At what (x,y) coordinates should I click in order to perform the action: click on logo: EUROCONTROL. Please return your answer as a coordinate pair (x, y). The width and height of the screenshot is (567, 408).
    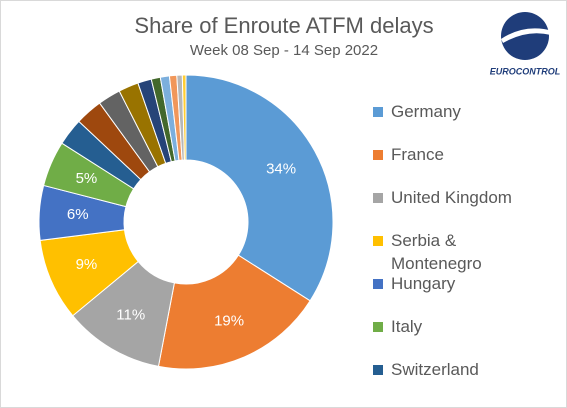
    Looking at the image, I should click on (525, 44).